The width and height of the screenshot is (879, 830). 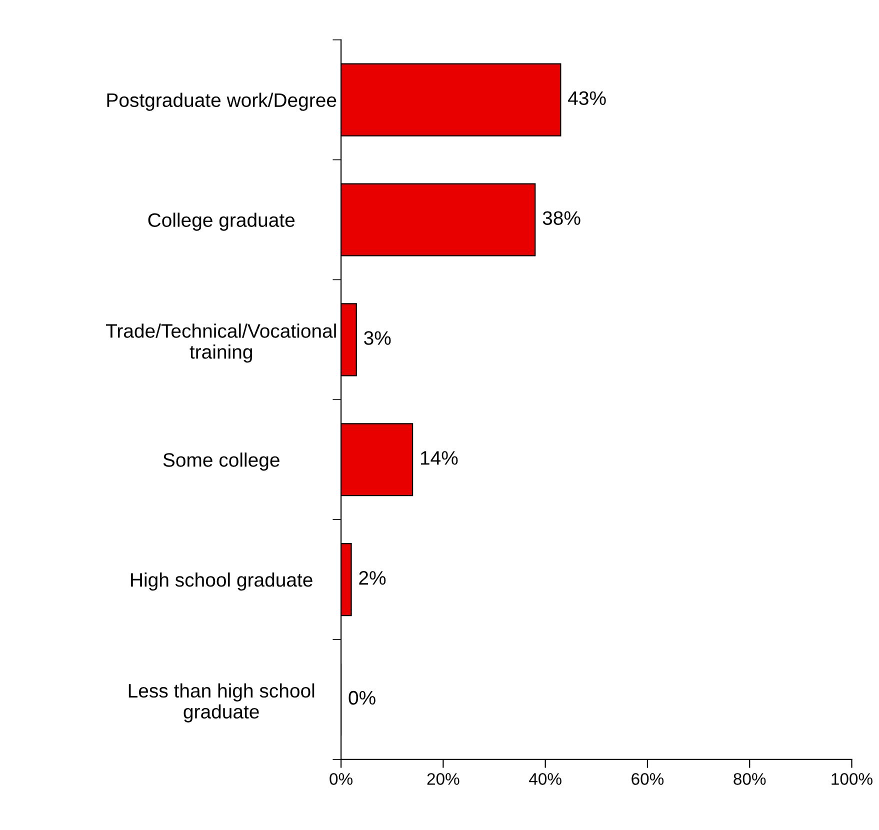 I want to click on data-label: 43%, so click(x=587, y=98).